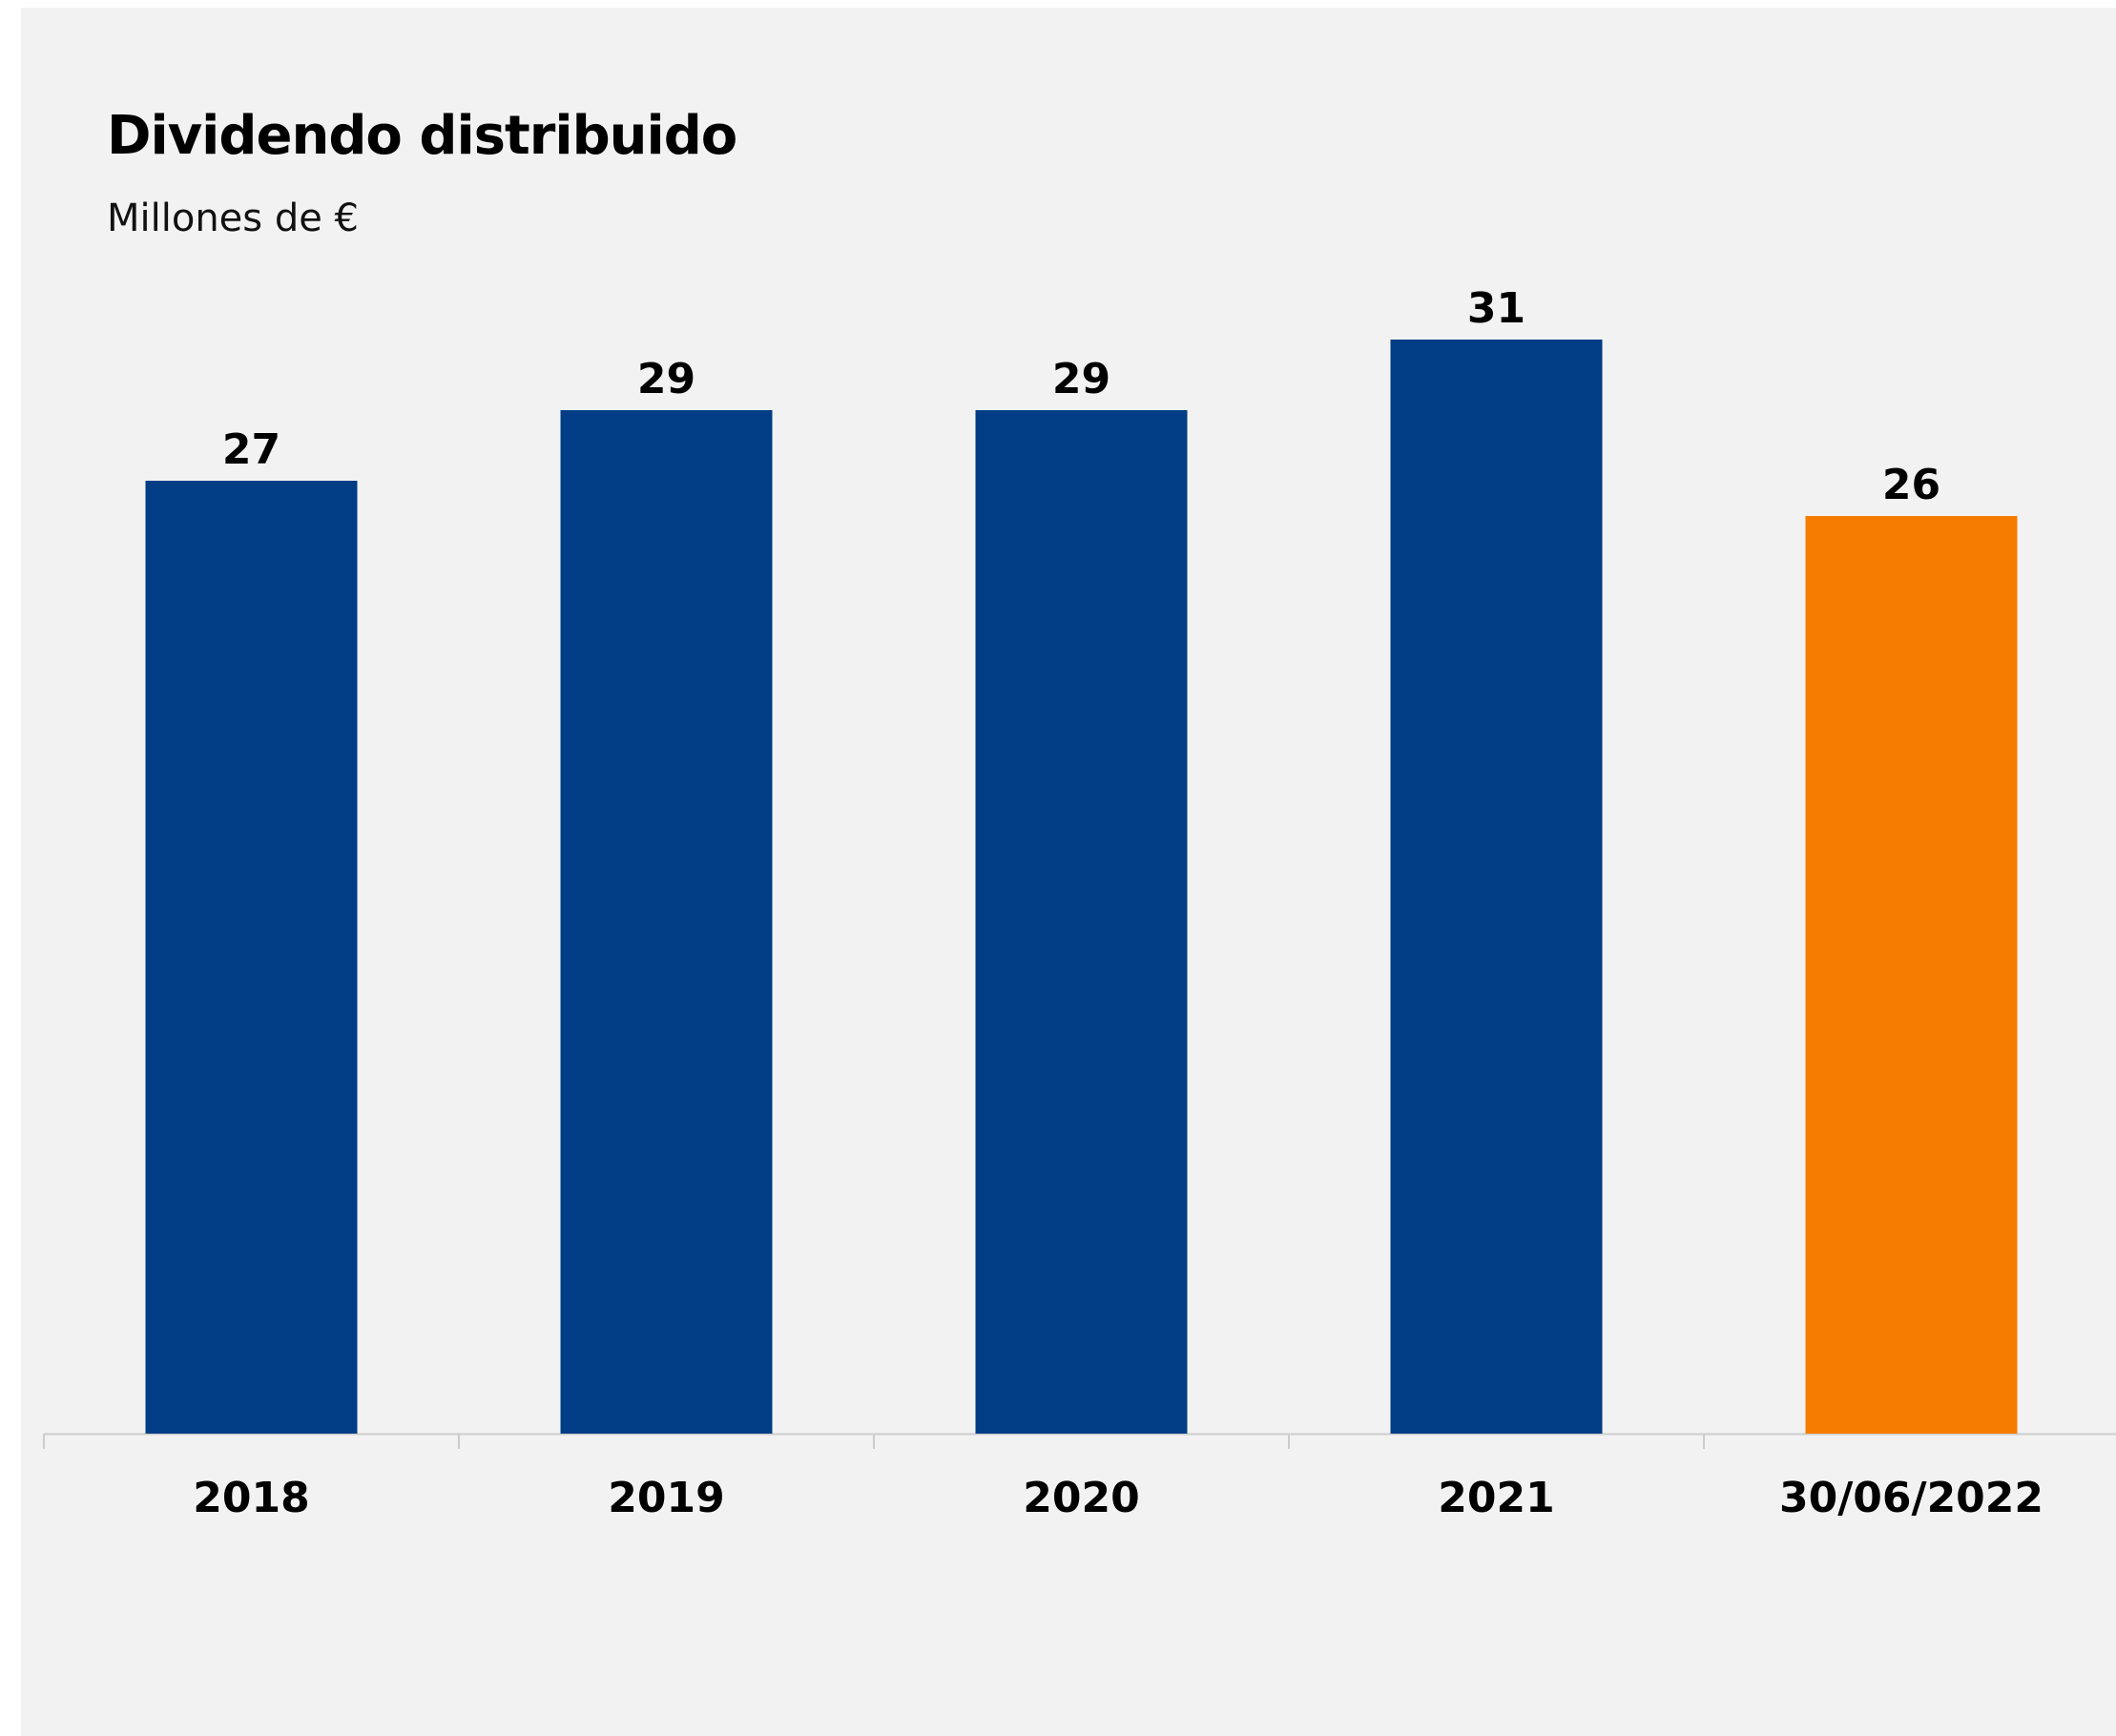 The width and height of the screenshot is (2116, 1736). I want to click on data-label-2: 29, so click(1081, 379).